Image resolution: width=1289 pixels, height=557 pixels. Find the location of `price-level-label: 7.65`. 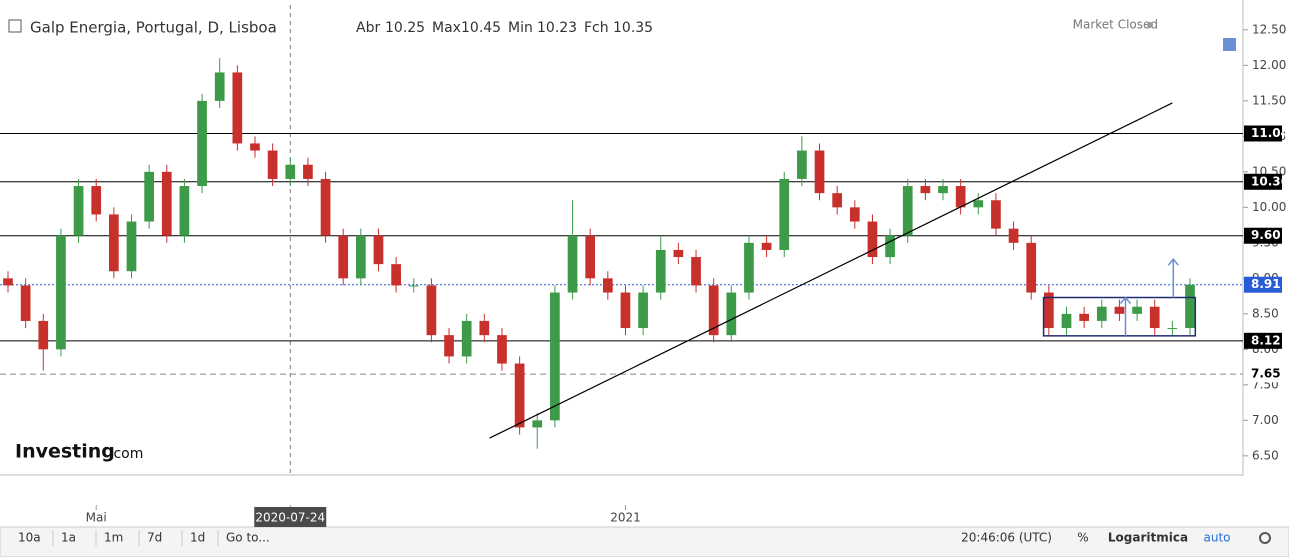

price-level-label: 7.65 is located at coordinates (1266, 374).